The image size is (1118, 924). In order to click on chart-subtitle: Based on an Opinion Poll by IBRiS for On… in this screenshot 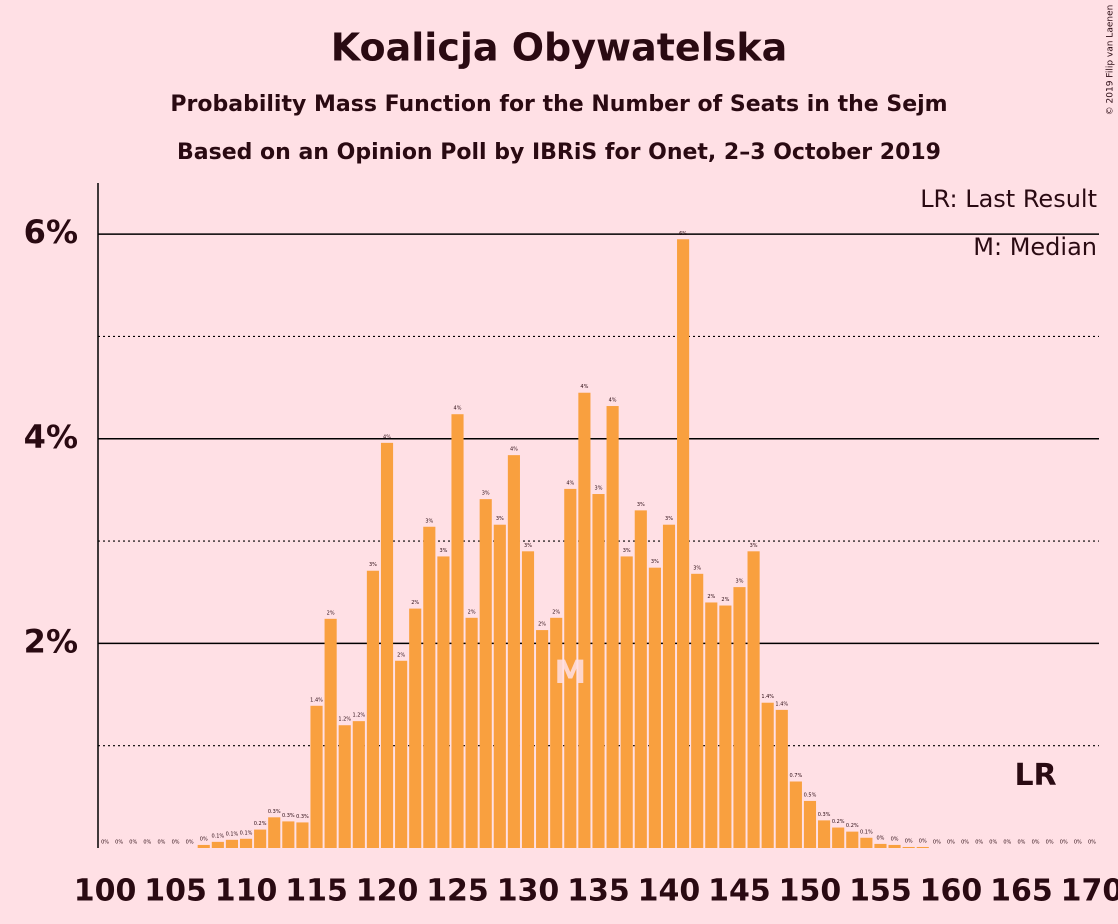, I will do `click(559, 152)`.